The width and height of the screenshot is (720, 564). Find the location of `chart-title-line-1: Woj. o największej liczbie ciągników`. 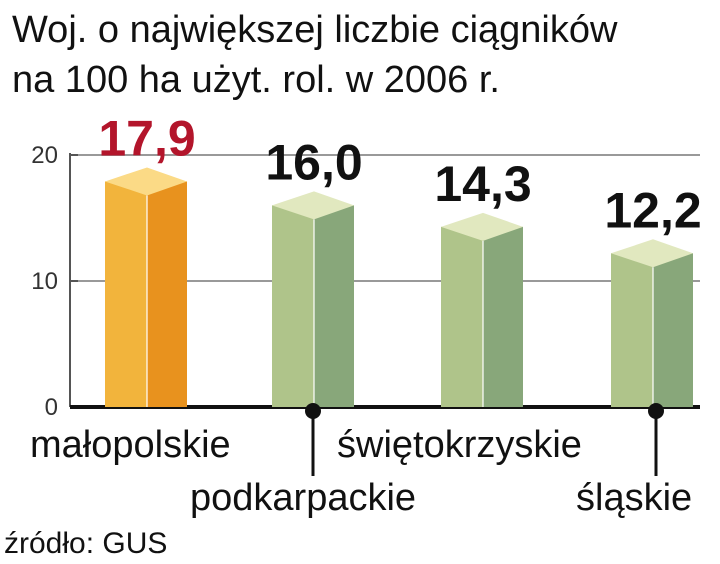

chart-title-line-1: Woj. o największej liczbie ciągników is located at coordinates (315, 30).